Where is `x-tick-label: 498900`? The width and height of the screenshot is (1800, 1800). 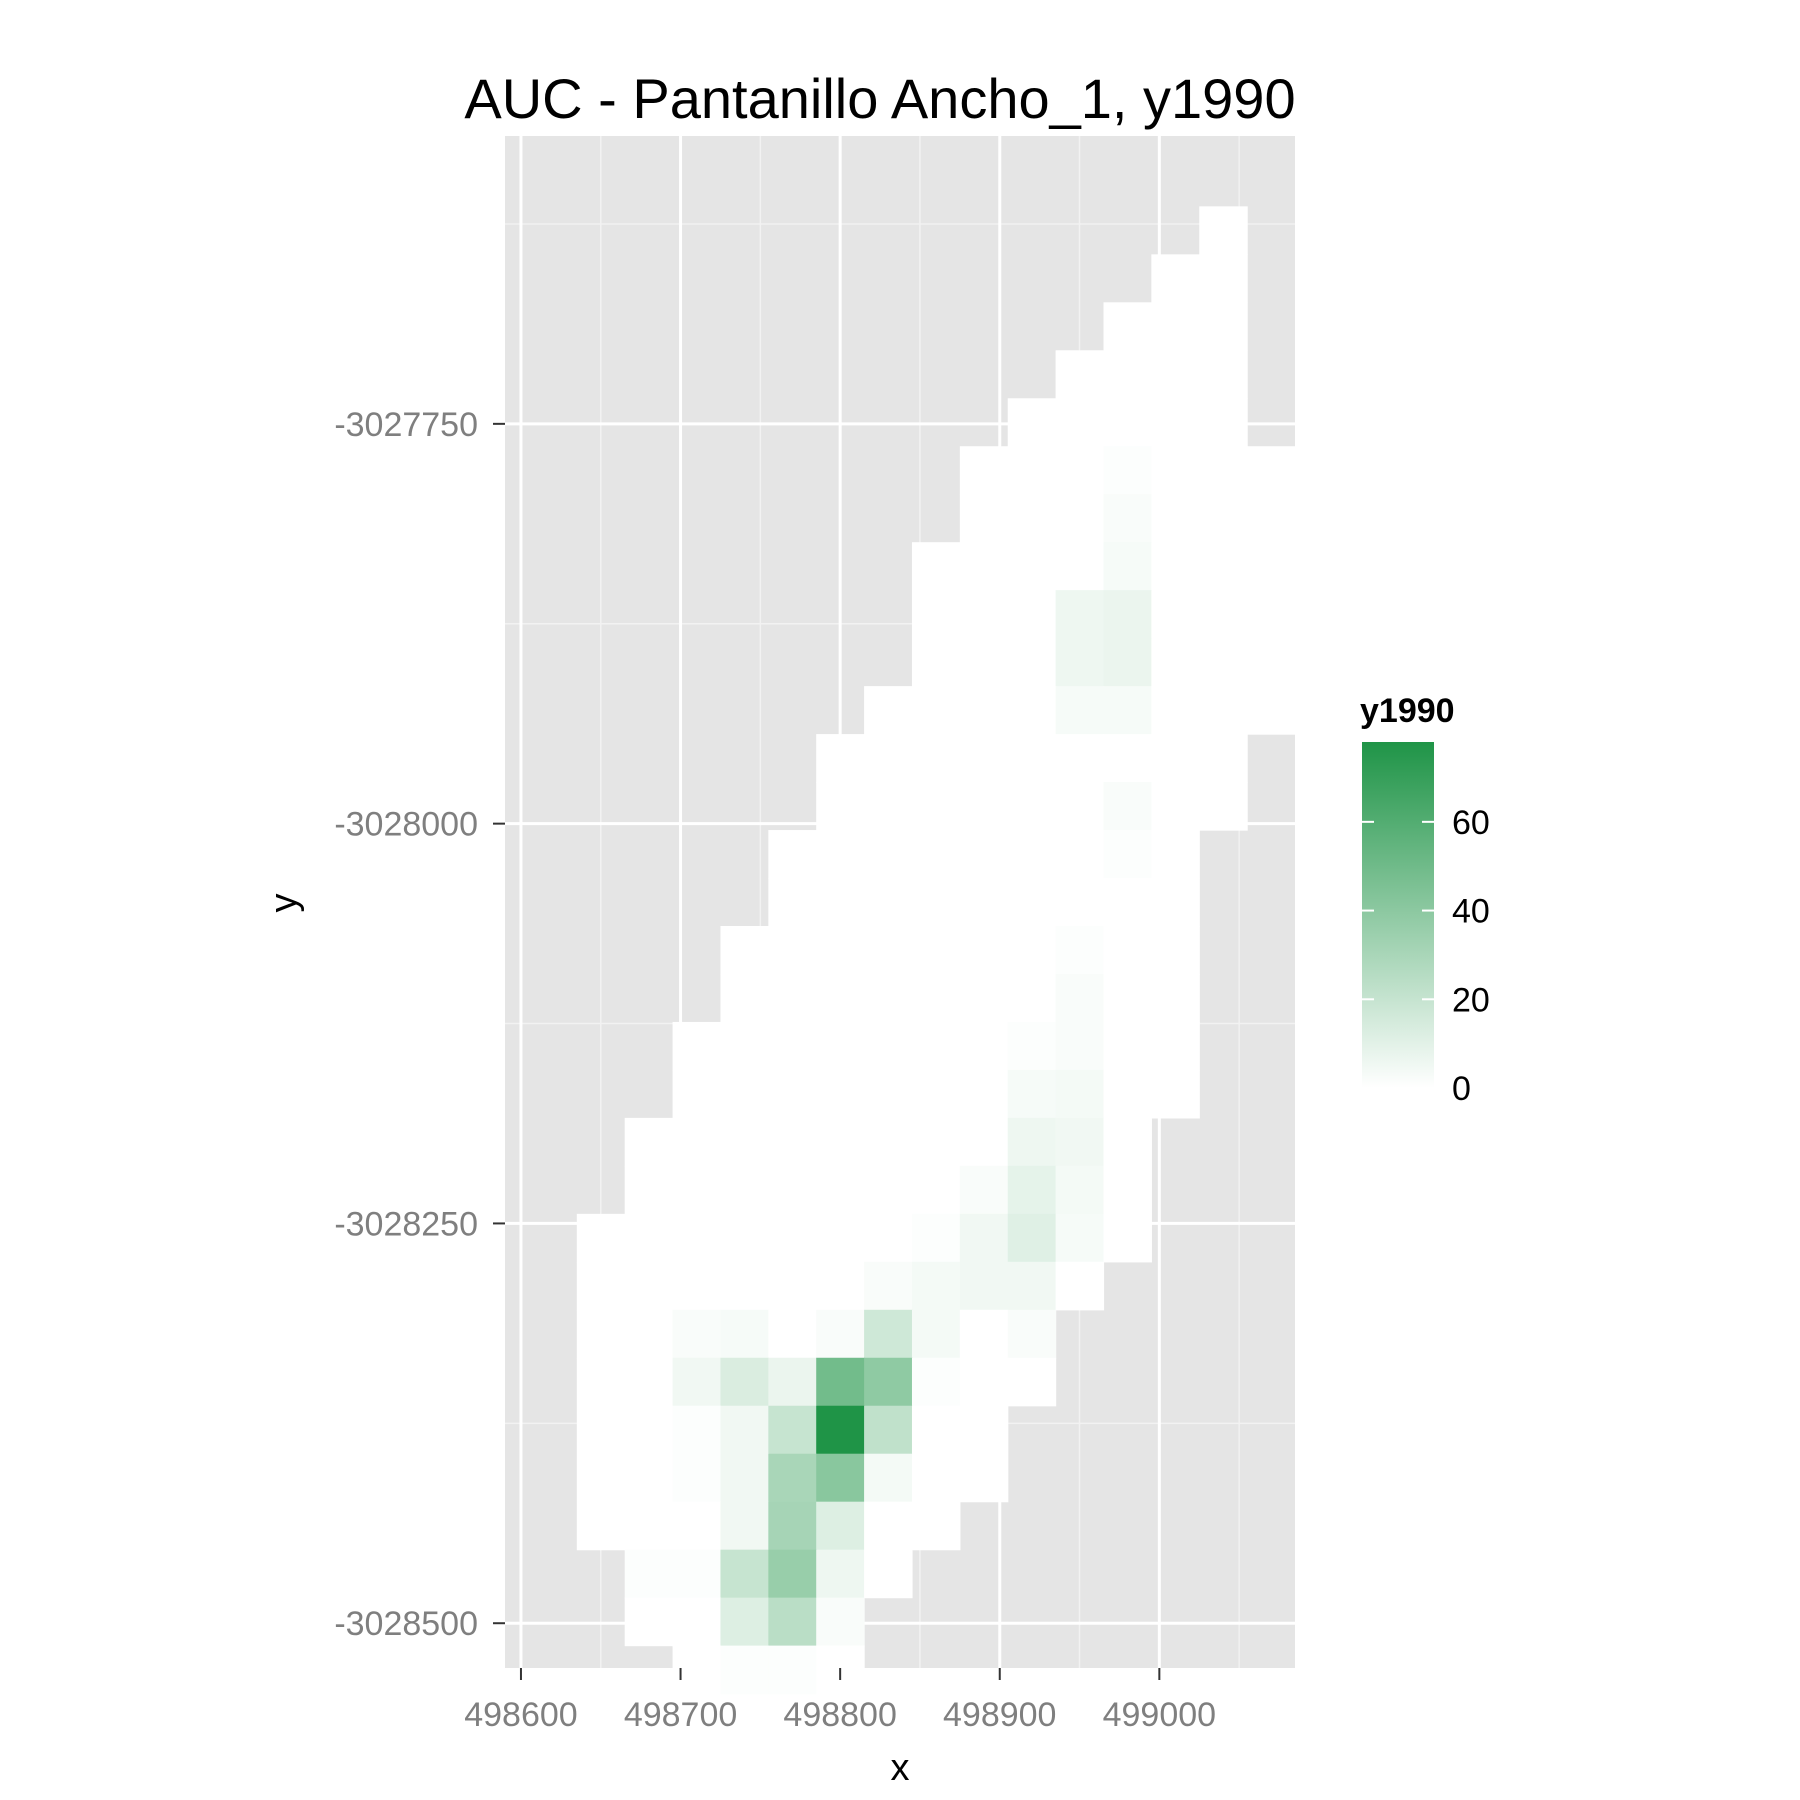 x-tick-label: 498900 is located at coordinates (999, 1715).